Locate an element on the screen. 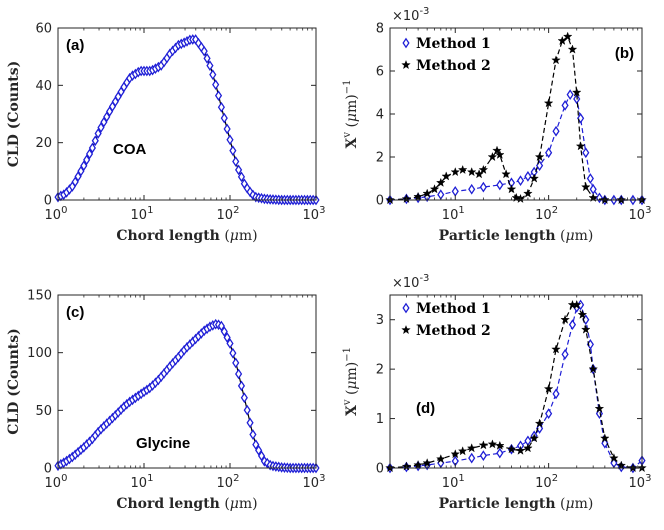 The width and height of the screenshot is (664, 530). axis-multiplier: ×10⁻³ is located at coordinates (410, 15).